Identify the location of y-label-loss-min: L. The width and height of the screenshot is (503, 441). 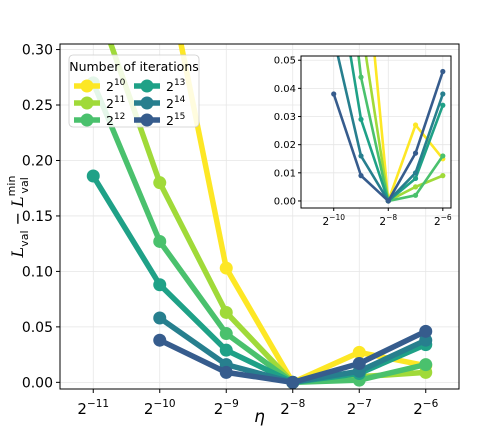
(17, 202).